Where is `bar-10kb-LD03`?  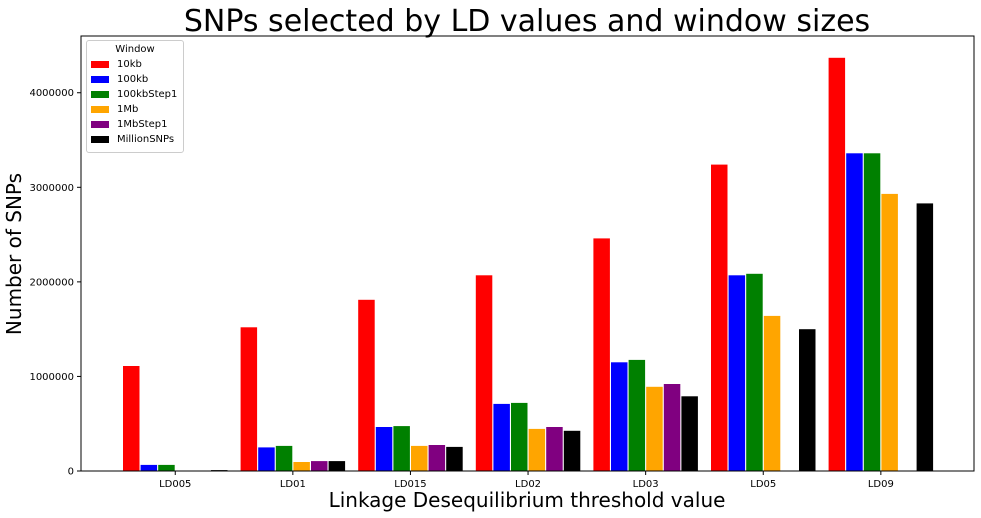
bar-10kb-LD03 is located at coordinates (601, 354).